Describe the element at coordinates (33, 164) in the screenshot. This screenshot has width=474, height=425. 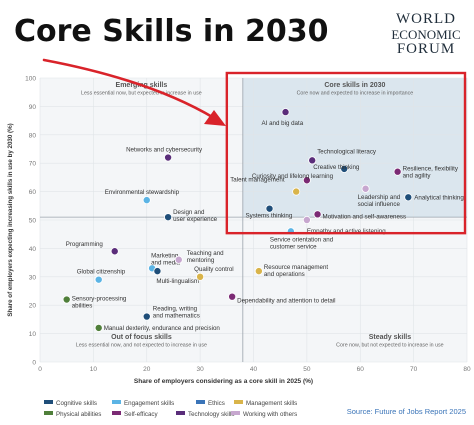
I see `y-tick-label: 70` at that location.